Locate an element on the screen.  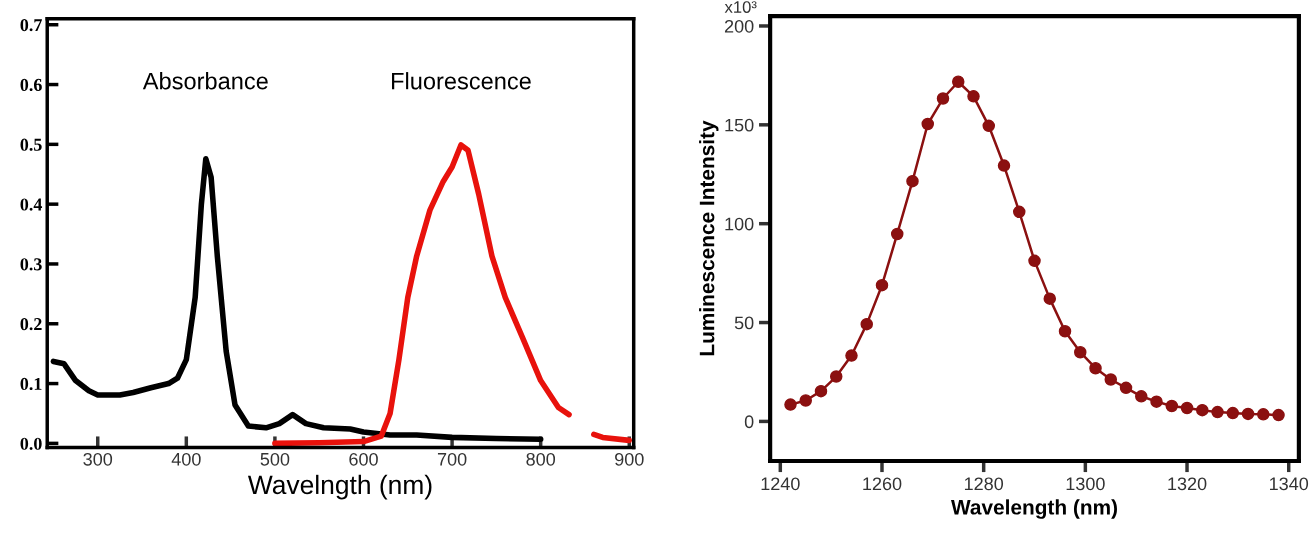
x-tick-label: 1280 is located at coordinates (984, 484).